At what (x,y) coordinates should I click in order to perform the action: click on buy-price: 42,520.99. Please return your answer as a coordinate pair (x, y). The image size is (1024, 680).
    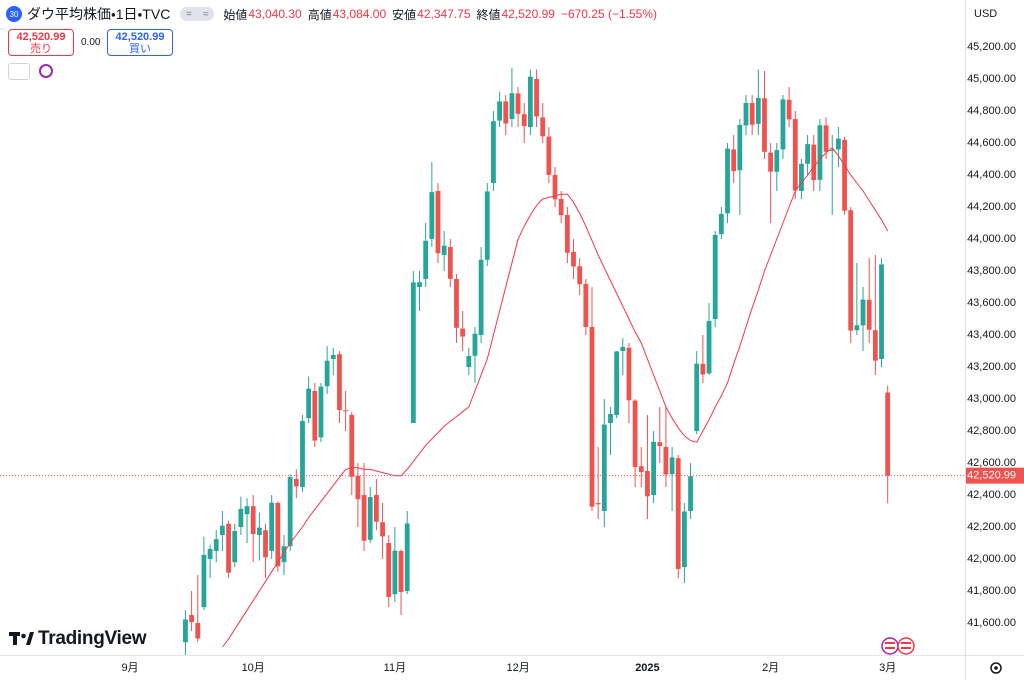
    Looking at the image, I should click on (140, 37).